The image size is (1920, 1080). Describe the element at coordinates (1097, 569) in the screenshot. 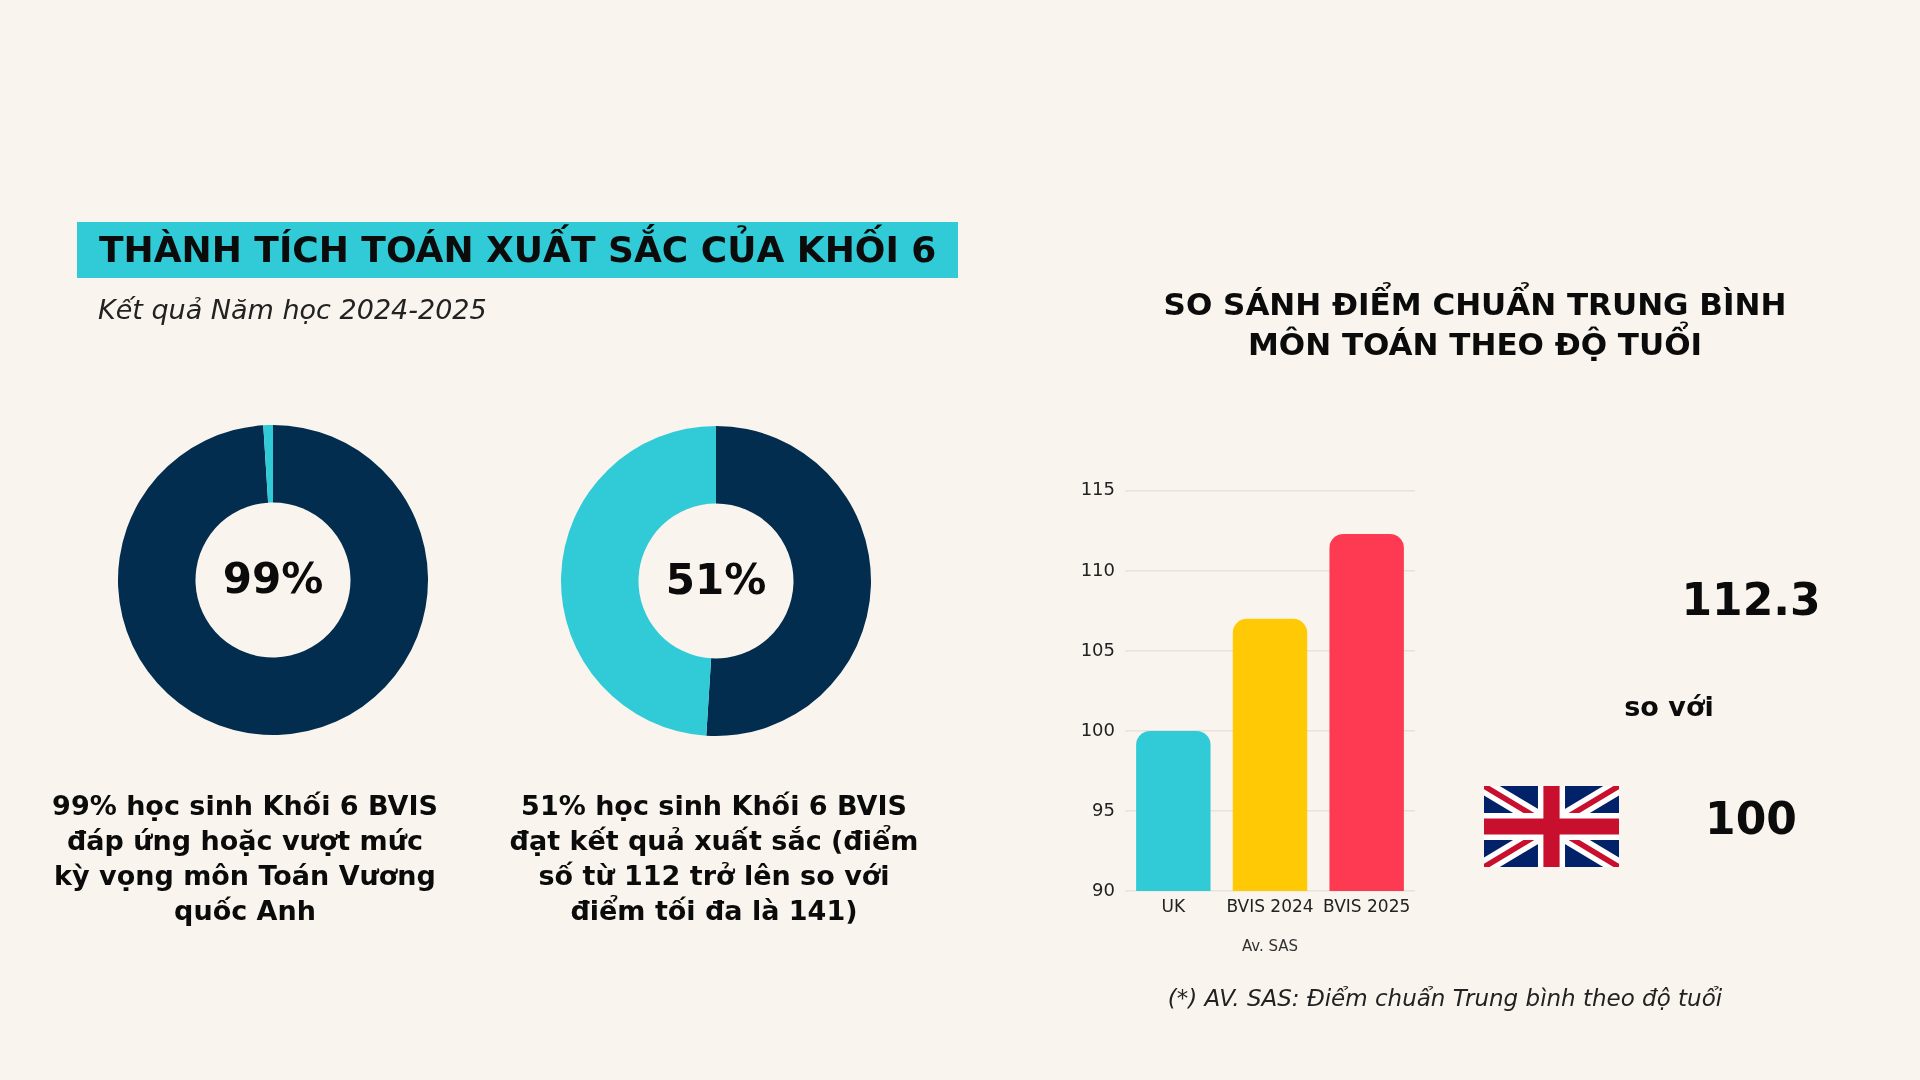

I see `y-tick-label: 110` at that location.